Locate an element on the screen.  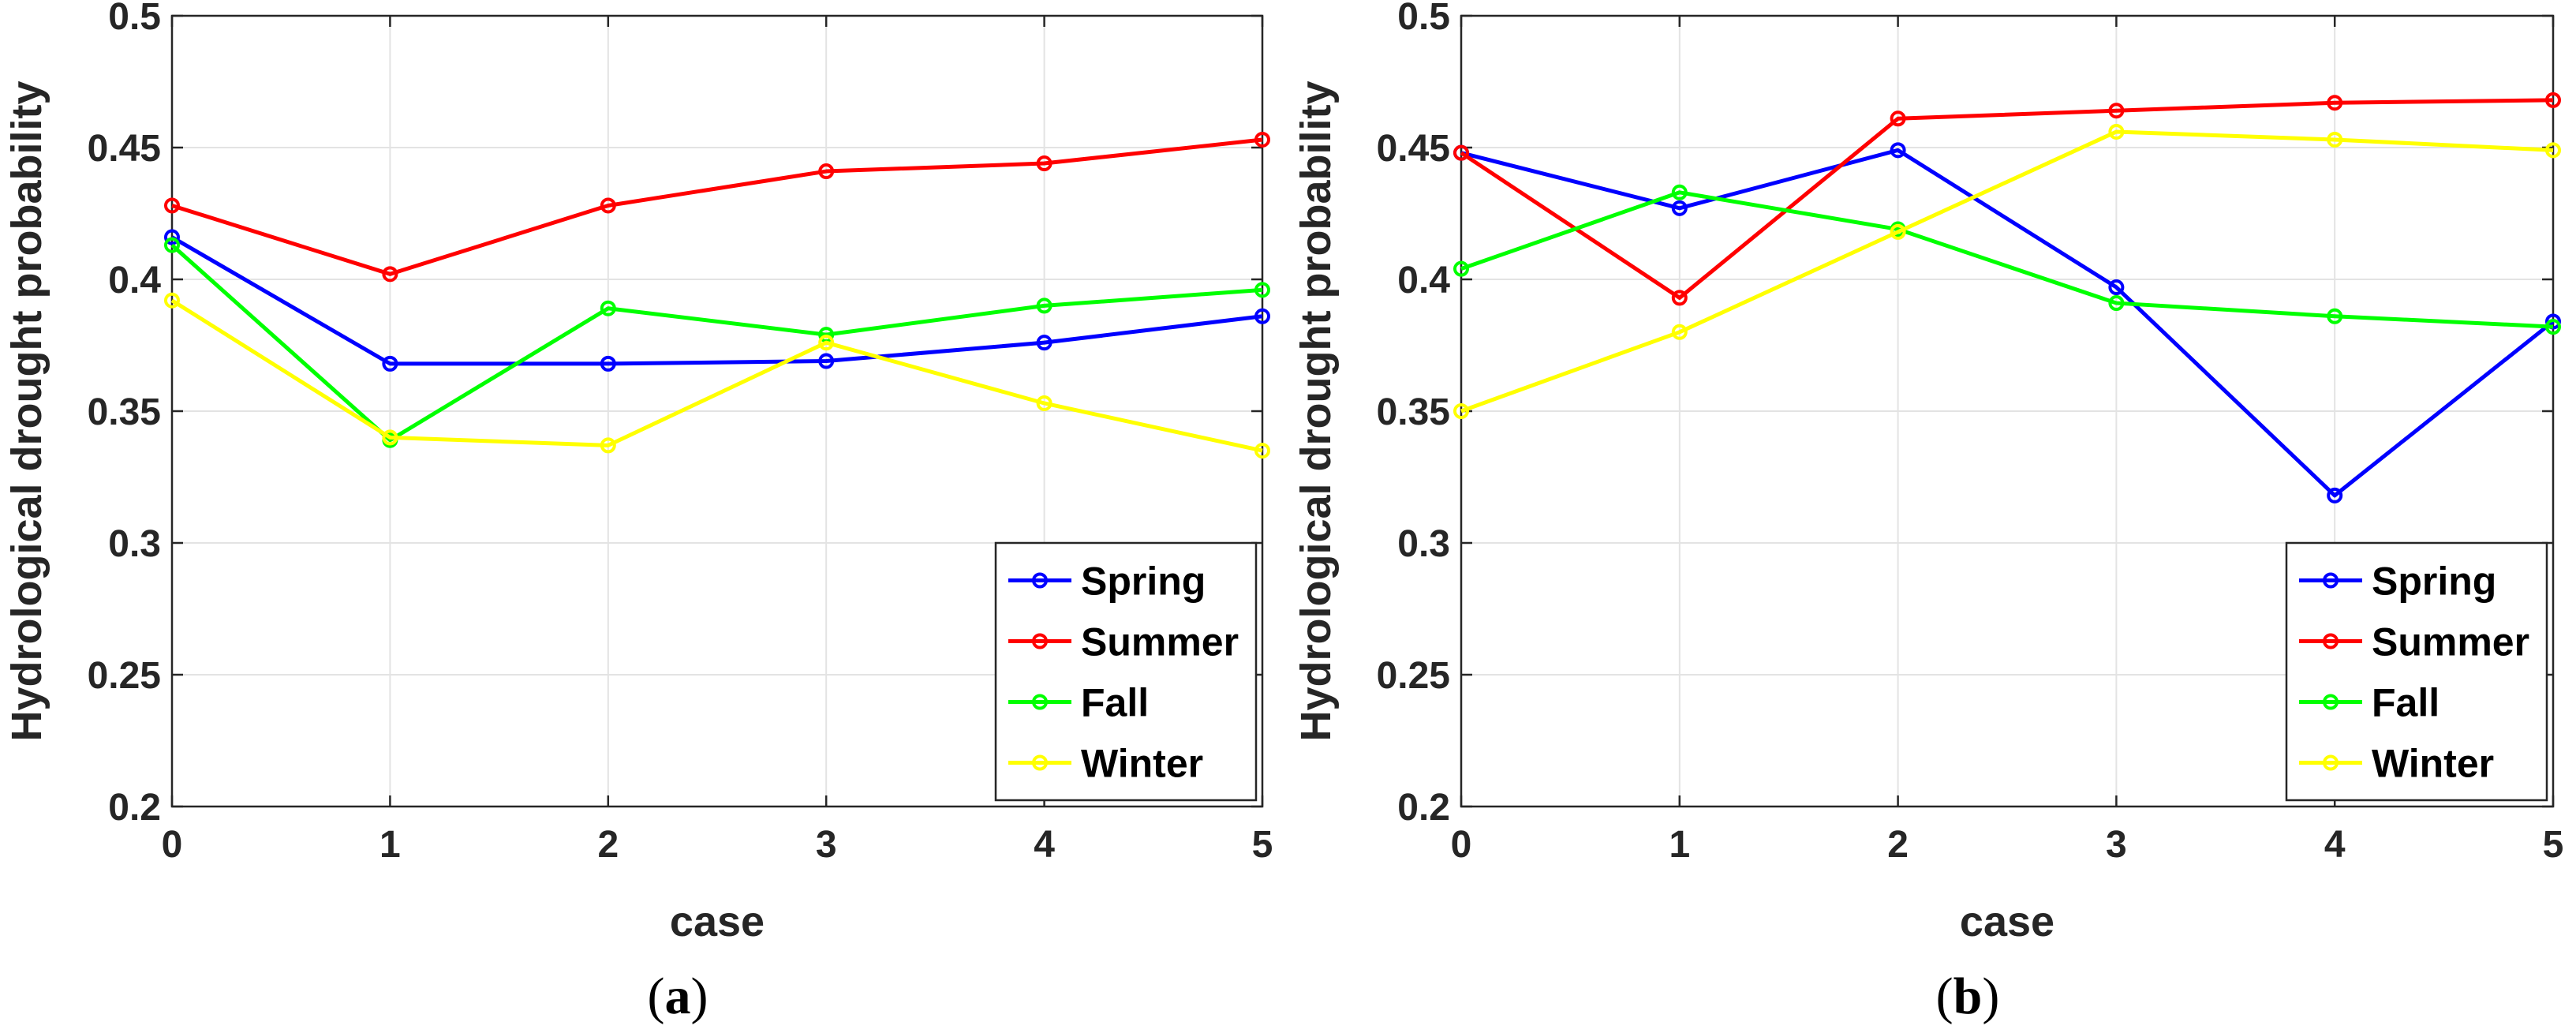
y-tick-label: 0.25 is located at coordinates (1413, 676).